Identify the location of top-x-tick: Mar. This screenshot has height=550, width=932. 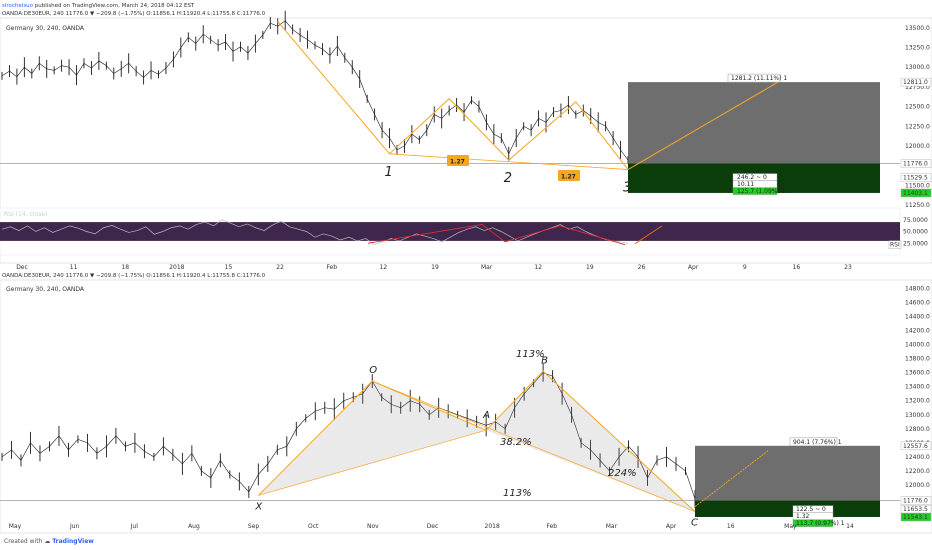
(487, 267).